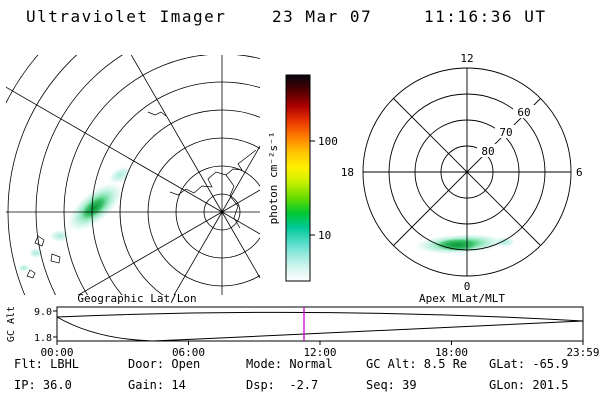  I want to click on status-glat: GLat: -65.9, so click(529, 364).